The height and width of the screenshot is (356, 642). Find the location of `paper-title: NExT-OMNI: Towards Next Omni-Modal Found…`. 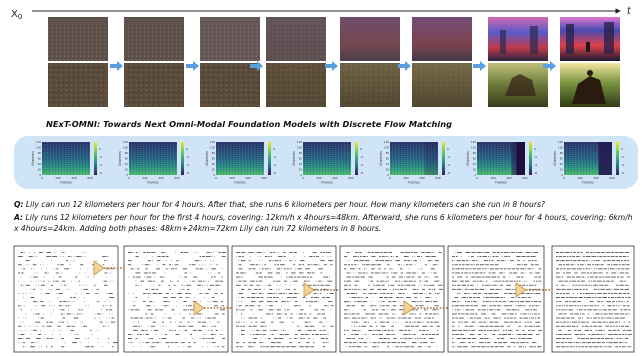

paper-title: NExT-OMNI: Towards Next Omni-Modal Found… is located at coordinates (249, 124).